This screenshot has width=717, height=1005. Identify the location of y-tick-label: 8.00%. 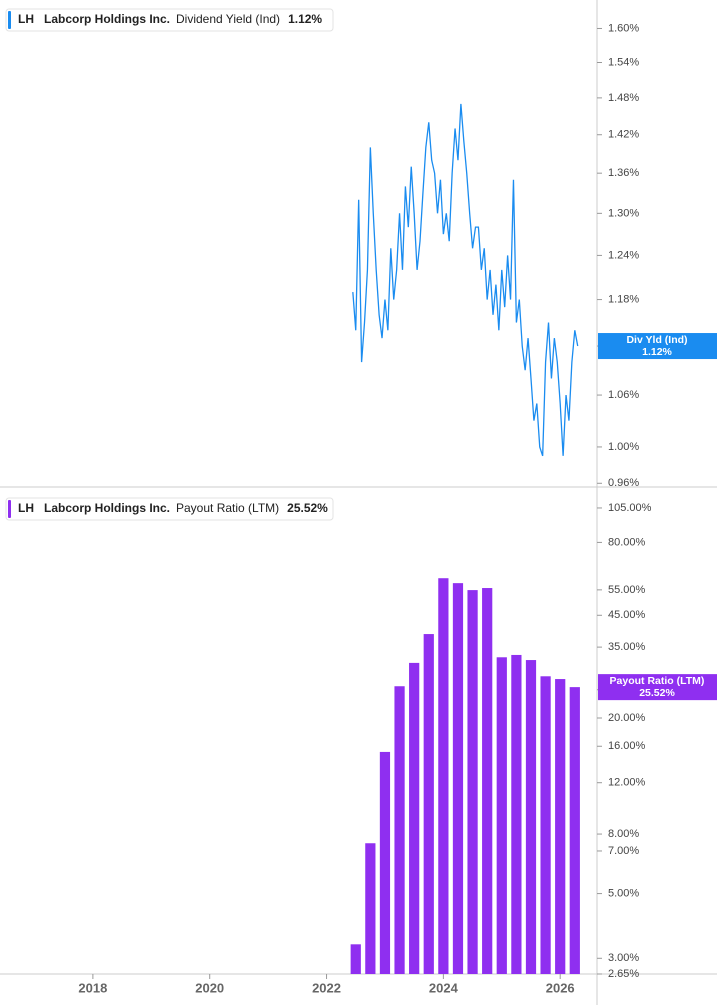
(623, 834).